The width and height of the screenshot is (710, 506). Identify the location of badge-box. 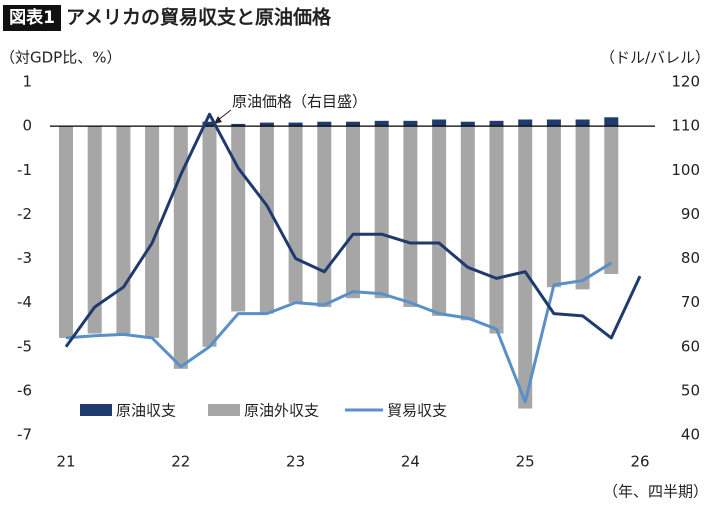
(32, 18).